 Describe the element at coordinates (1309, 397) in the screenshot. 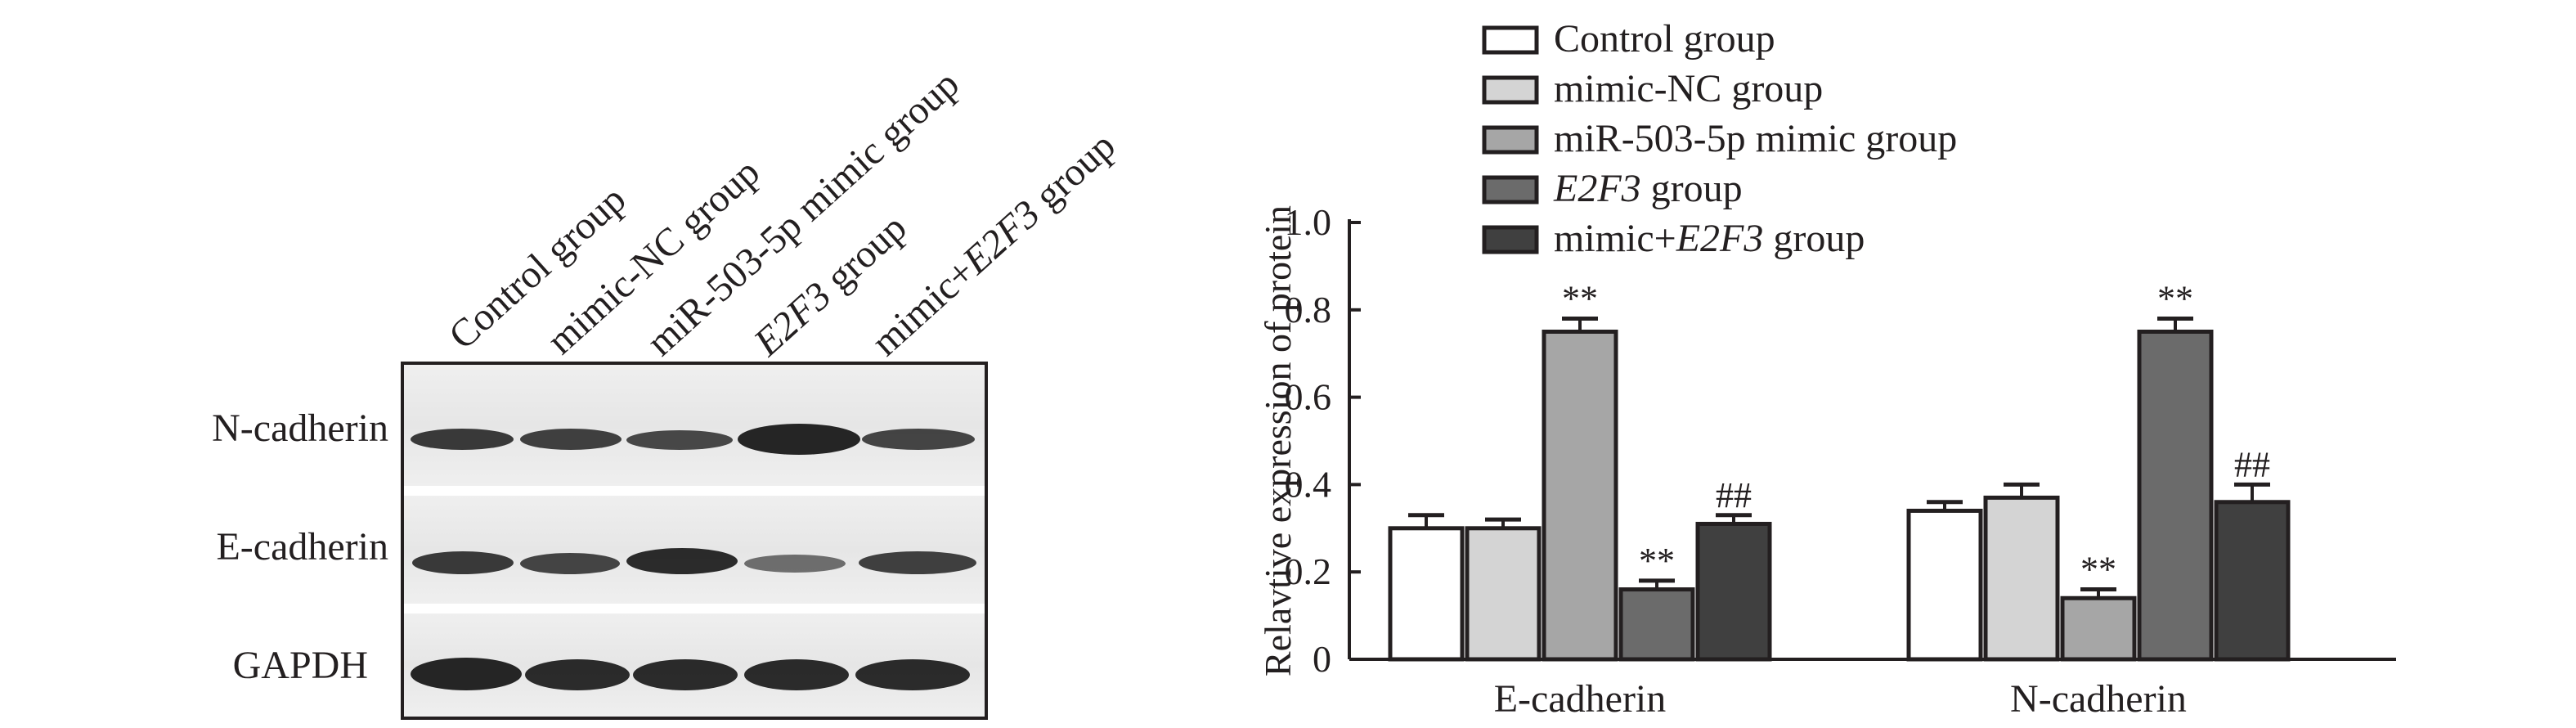

I see `y-tick-label: 0.6` at that location.